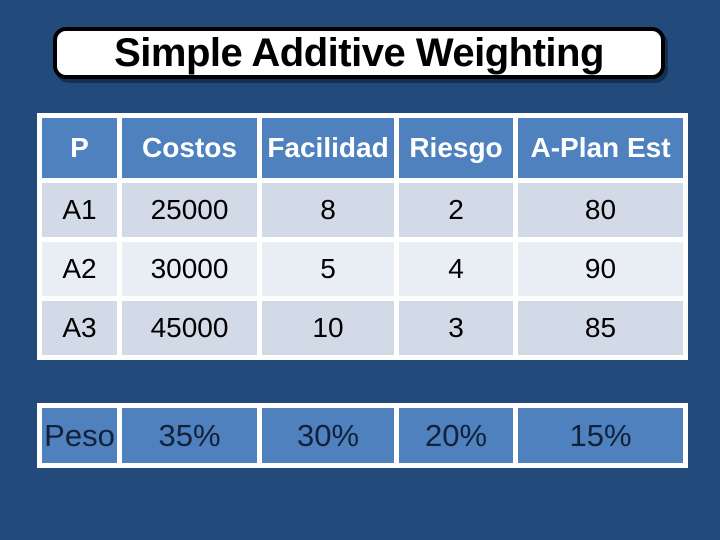 This screenshot has height=540, width=720. Describe the element at coordinates (456, 435) in the screenshot. I see `weight-value-riesgo: 20%` at that location.